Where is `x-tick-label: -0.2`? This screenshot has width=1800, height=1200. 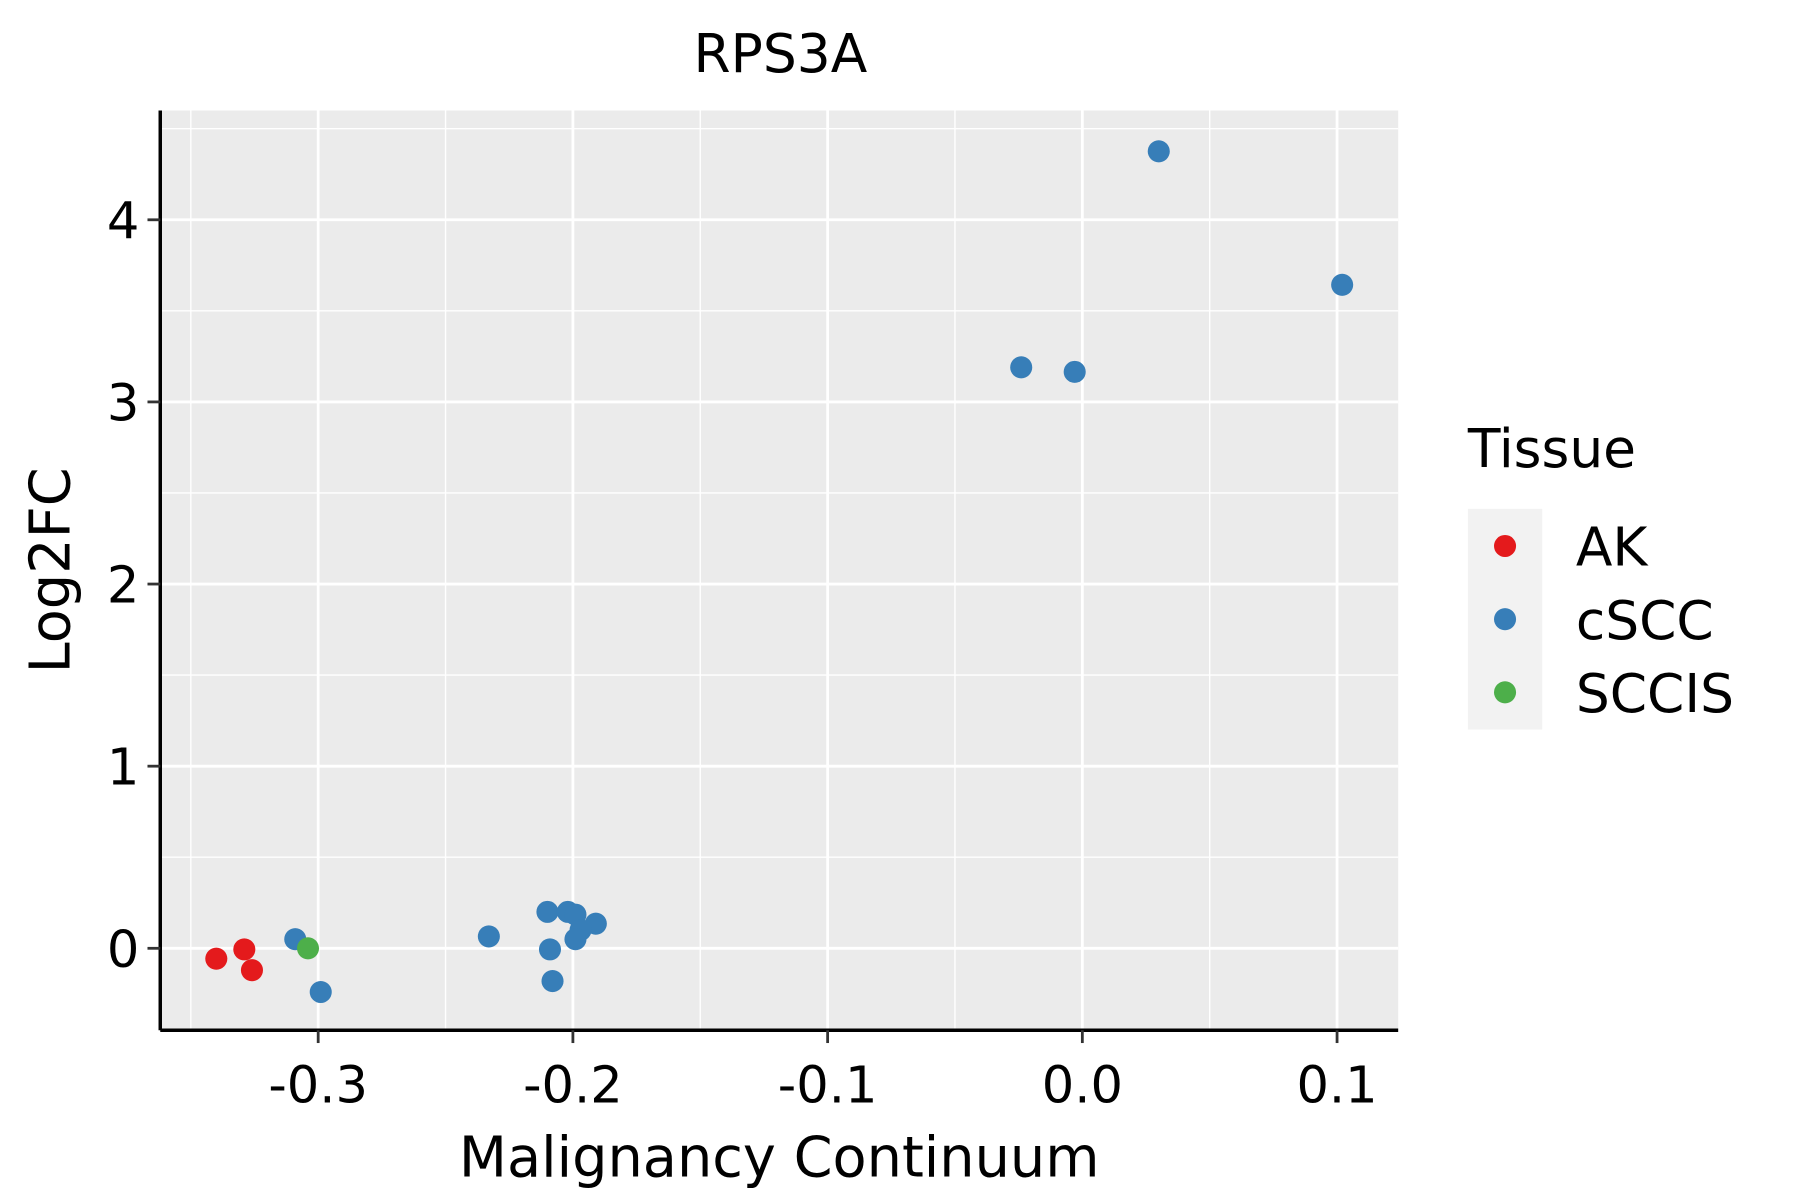 x-tick-label: -0.2 is located at coordinates (573, 1085).